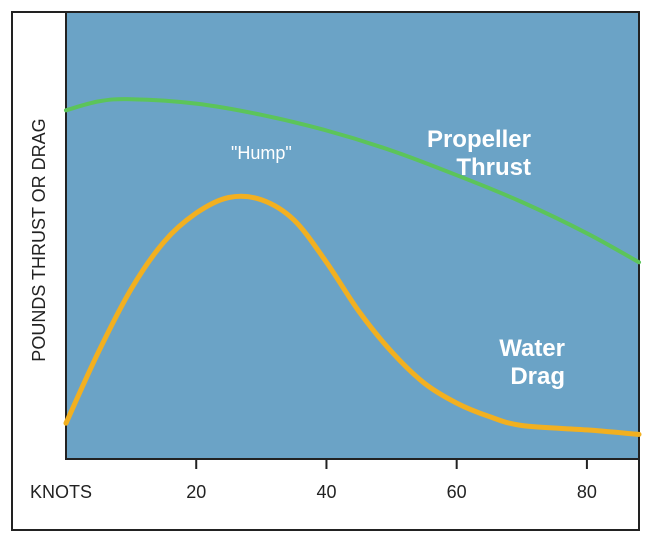 This screenshot has width=652, height=543. What do you see at coordinates (61, 492) in the screenshot?
I see `x-axis-label: KNOTS` at bounding box center [61, 492].